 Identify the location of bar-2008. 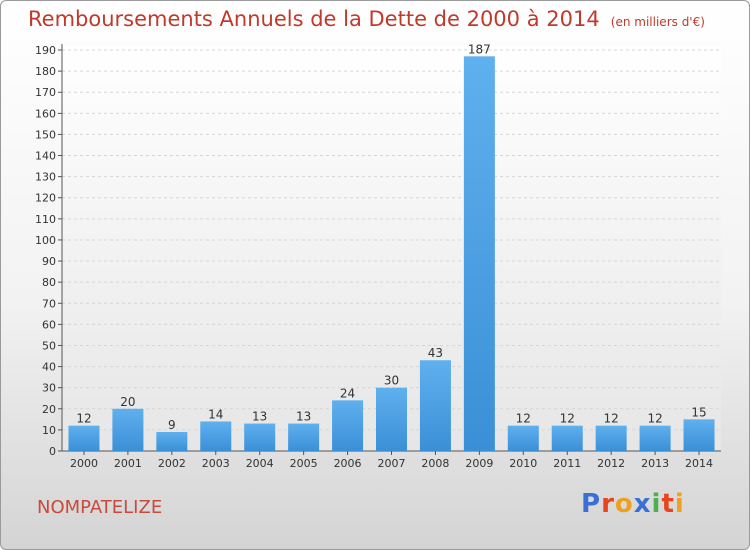
(435, 405).